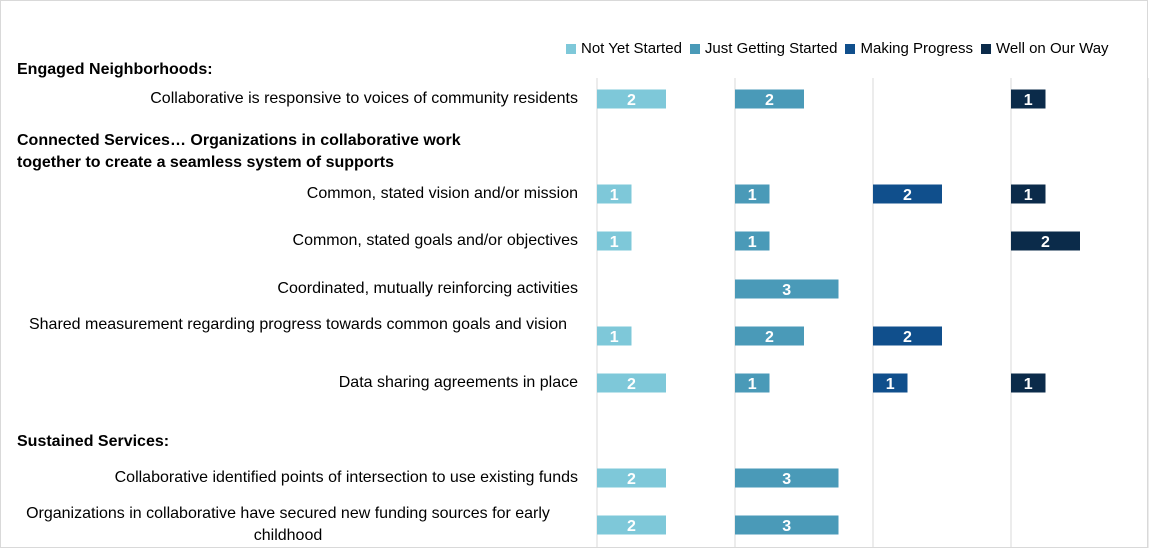 This screenshot has width=1150, height=550. Describe the element at coordinates (442, 193) in the screenshot. I see `row-label: Common, stated vision and/or mission` at that location.